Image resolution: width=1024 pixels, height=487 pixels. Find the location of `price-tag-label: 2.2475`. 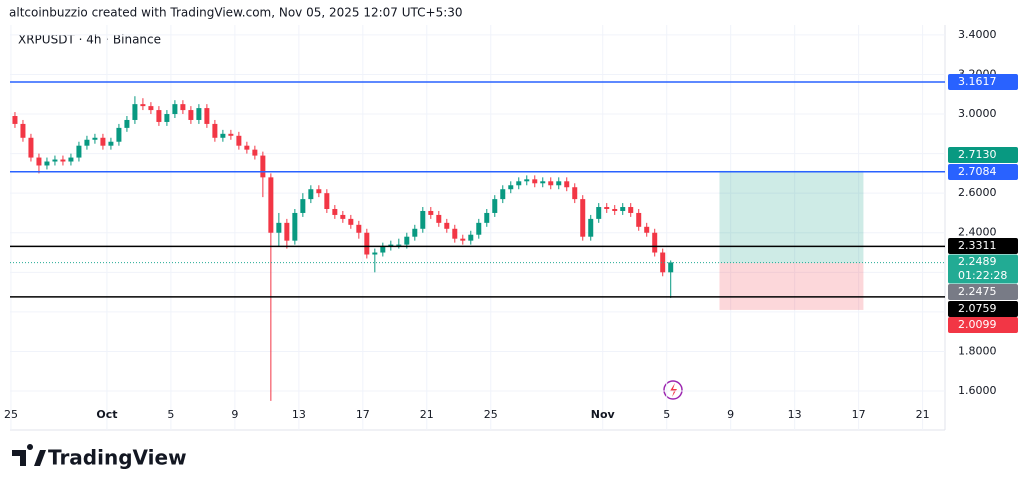

price-tag-label: 2.2475 is located at coordinates (977, 291).